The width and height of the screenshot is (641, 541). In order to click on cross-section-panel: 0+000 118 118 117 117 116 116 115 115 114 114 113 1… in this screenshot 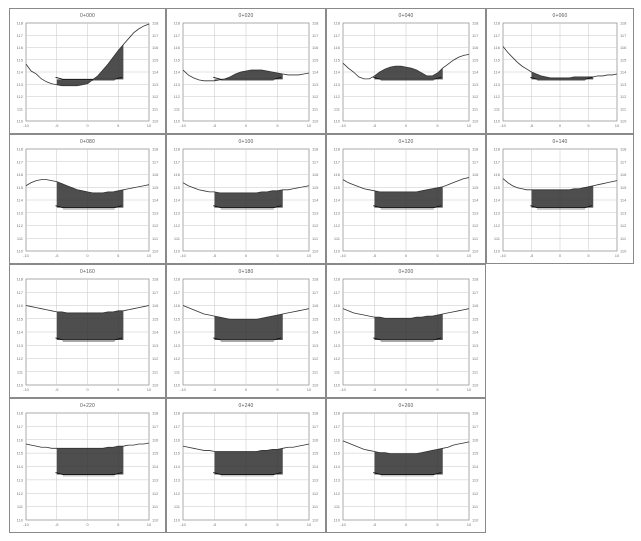, I will do `click(87, 71)`.